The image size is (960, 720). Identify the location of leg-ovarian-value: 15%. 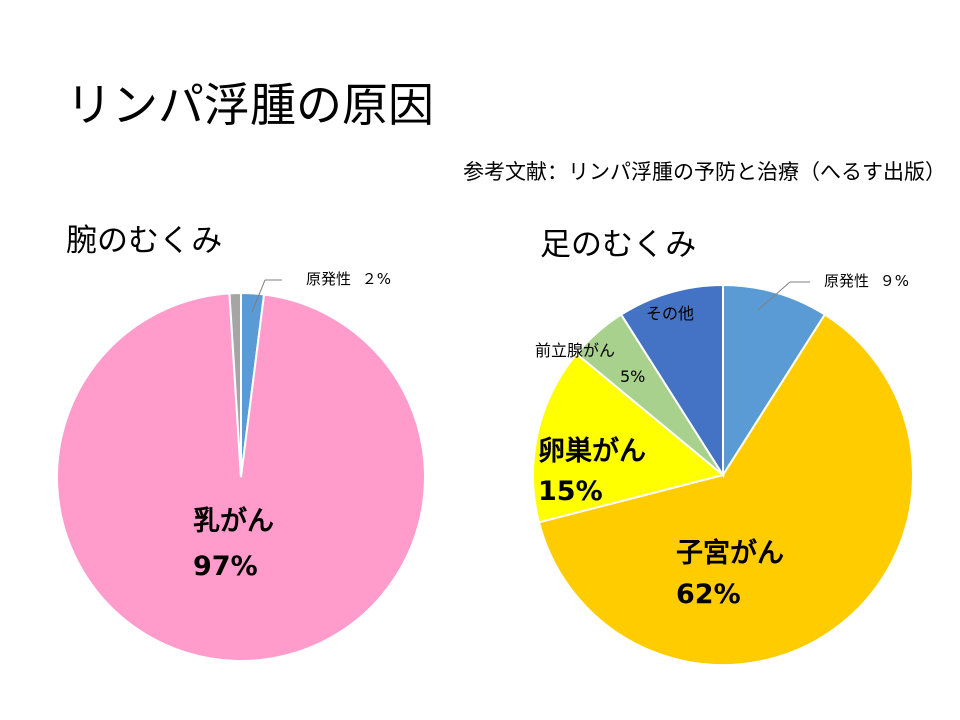
(570, 491).